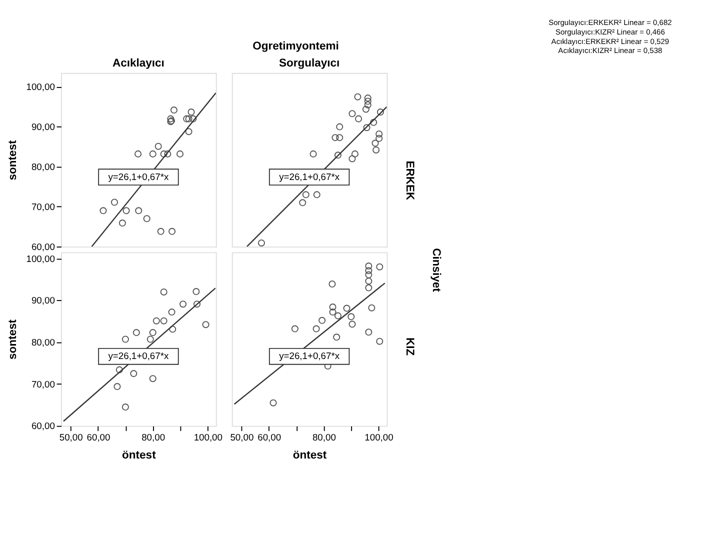  Describe the element at coordinates (436, 270) in the screenshot. I see `text: Cinsiyet` at that location.